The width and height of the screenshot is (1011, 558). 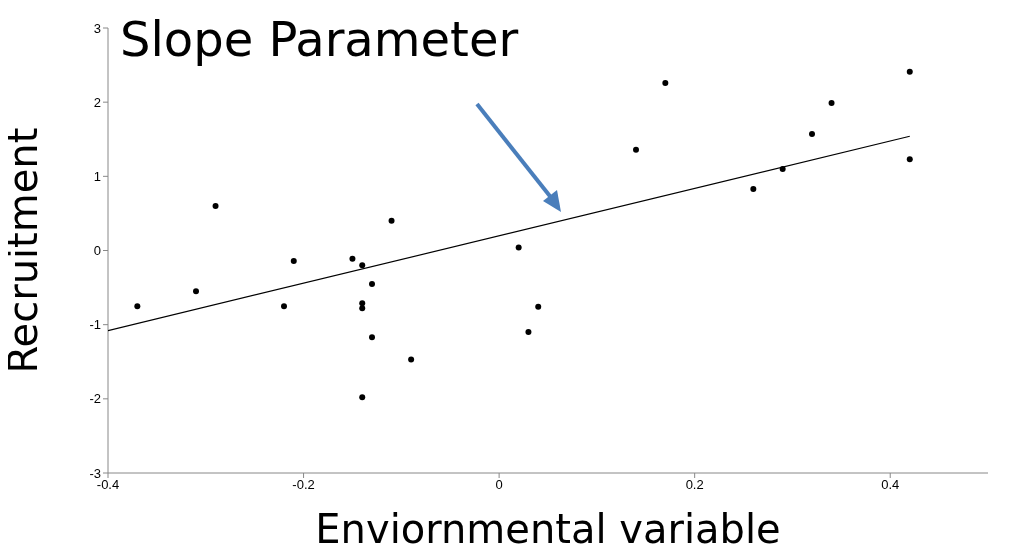 What do you see at coordinates (95, 325) in the screenshot?
I see `y-tick-label: -1` at bounding box center [95, 325].